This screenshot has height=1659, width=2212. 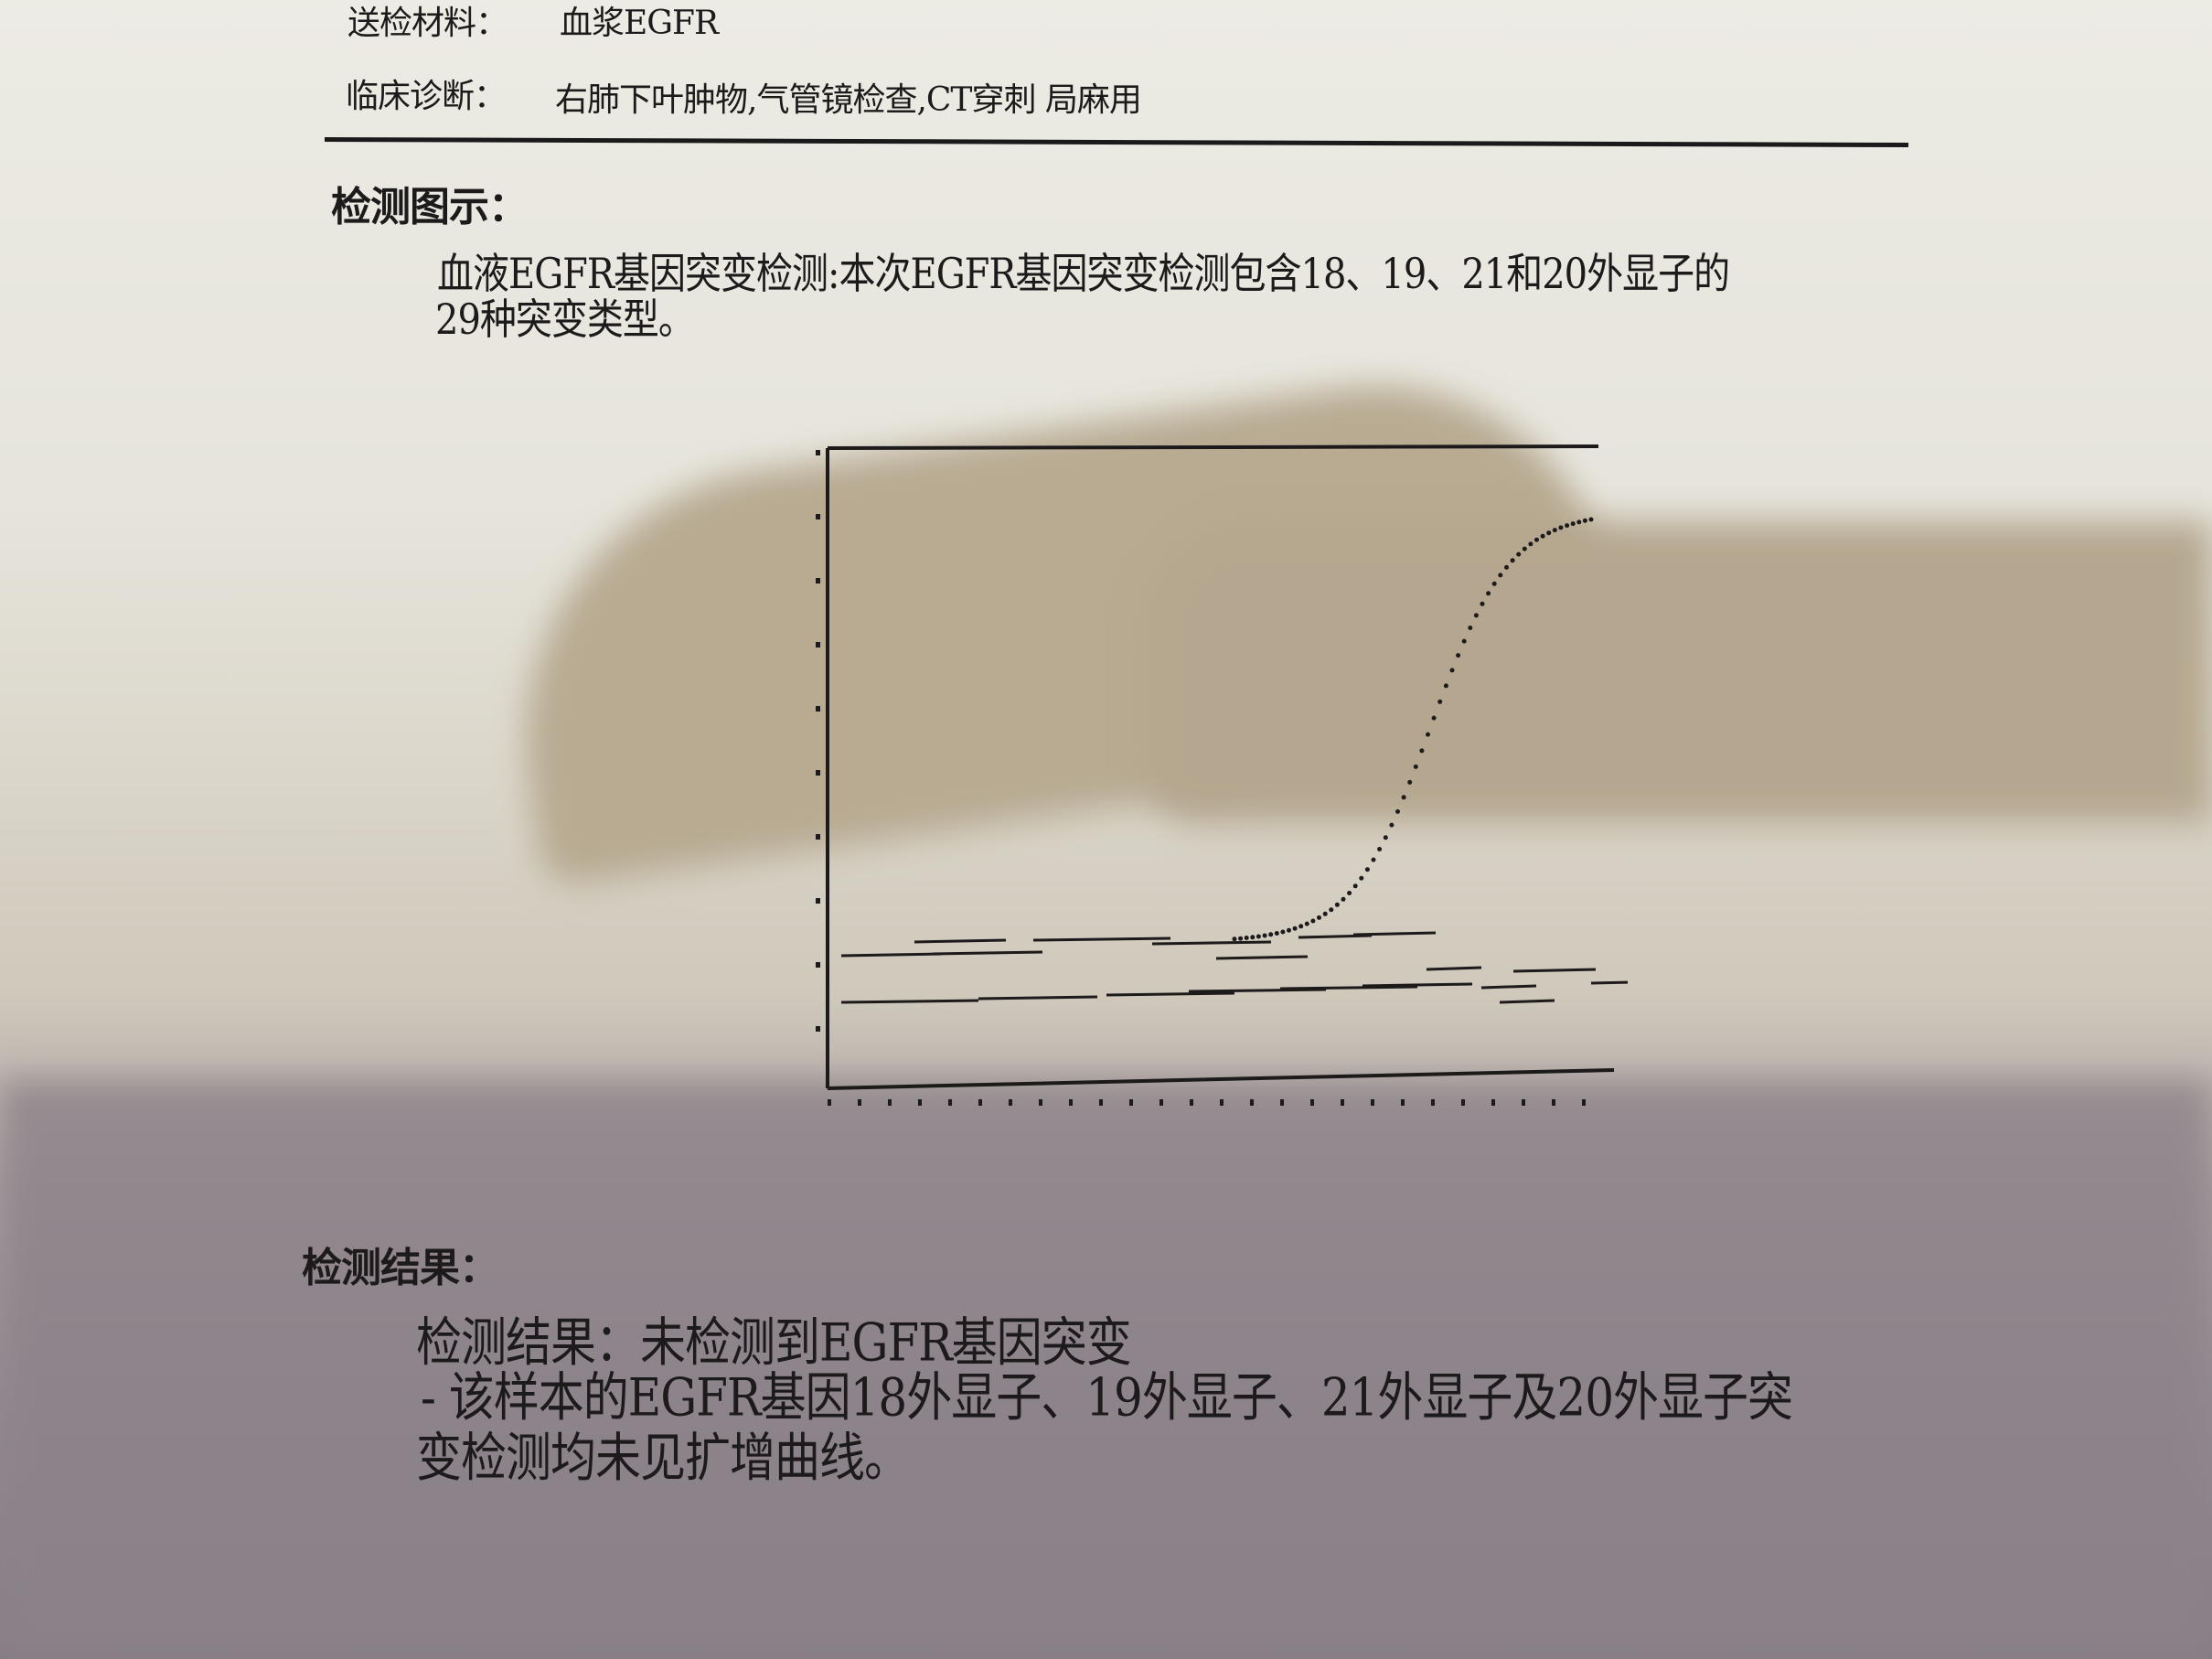 I want to click on amplification-curve-figure, so click(x=1222, y=775).